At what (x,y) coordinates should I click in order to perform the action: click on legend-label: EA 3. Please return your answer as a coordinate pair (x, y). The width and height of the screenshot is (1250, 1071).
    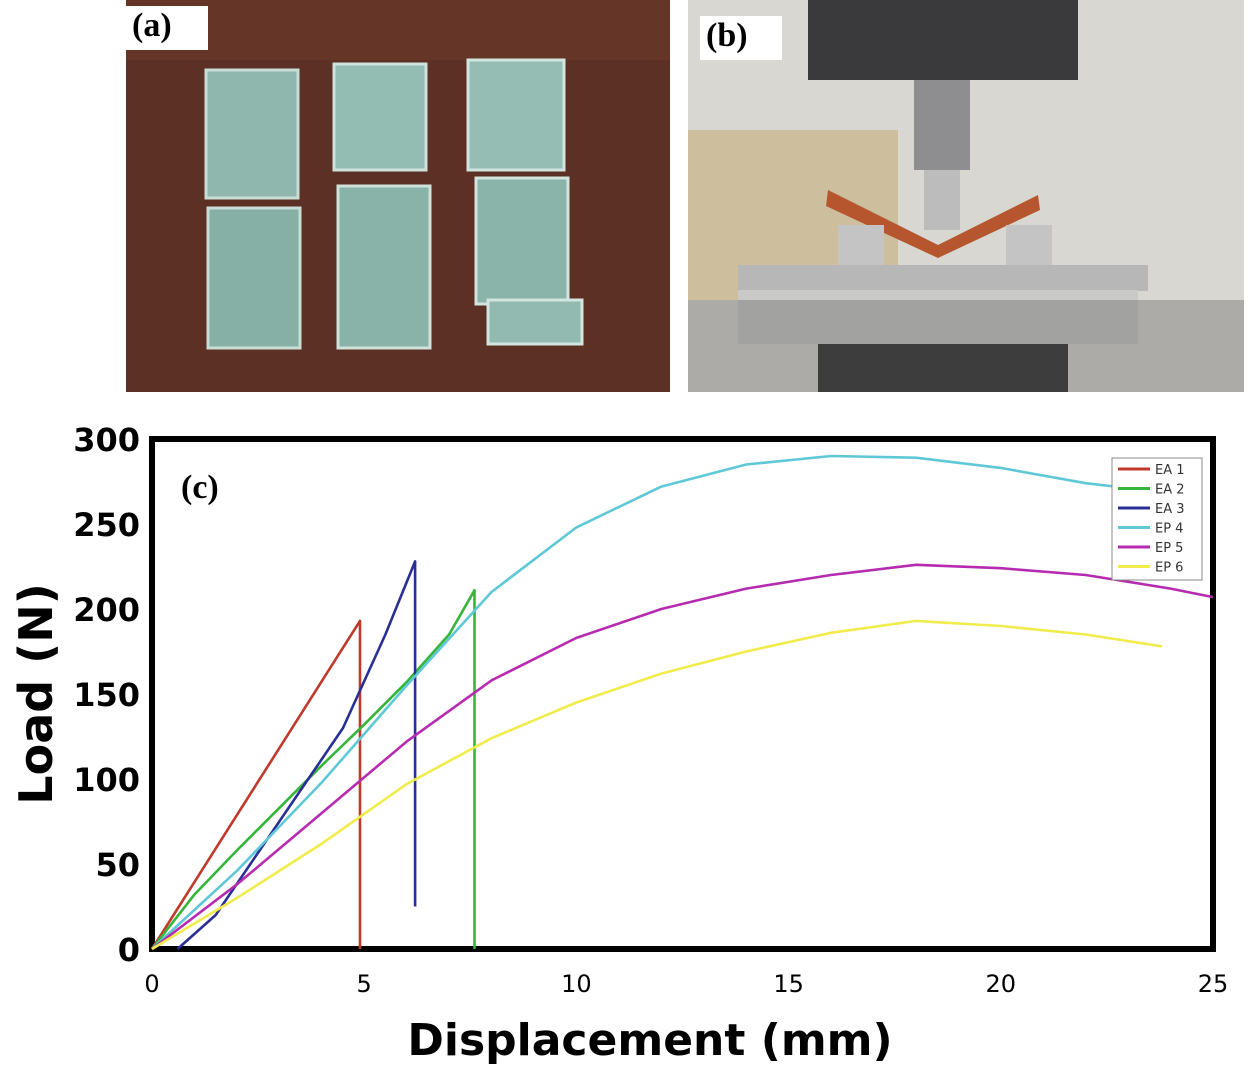
    Looking at the image, I should click on (1170, 509).